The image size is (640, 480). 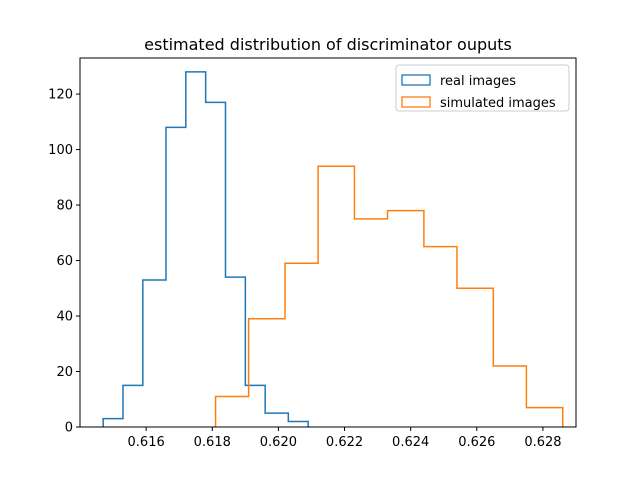 I want to click on y-tick-label: 120, so click(x=60, y=95).